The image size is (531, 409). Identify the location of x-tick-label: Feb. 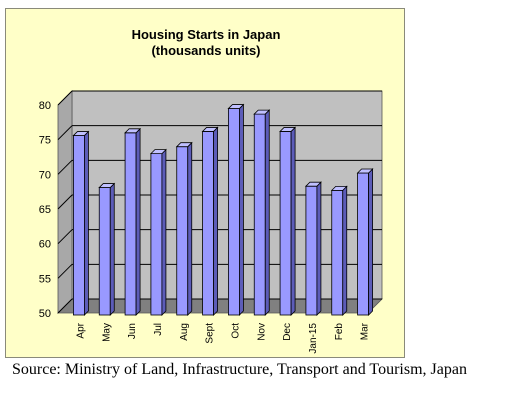
(339, 332).